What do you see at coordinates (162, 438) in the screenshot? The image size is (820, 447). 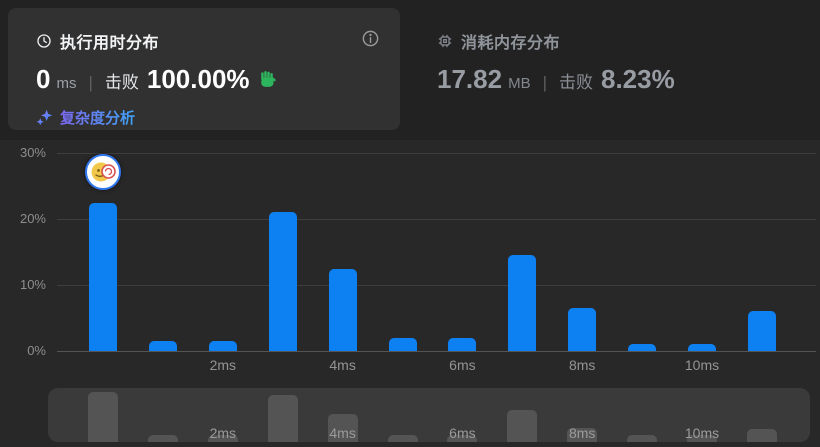 I see `mini-bar-1ms` at bounding box center [162, 438].